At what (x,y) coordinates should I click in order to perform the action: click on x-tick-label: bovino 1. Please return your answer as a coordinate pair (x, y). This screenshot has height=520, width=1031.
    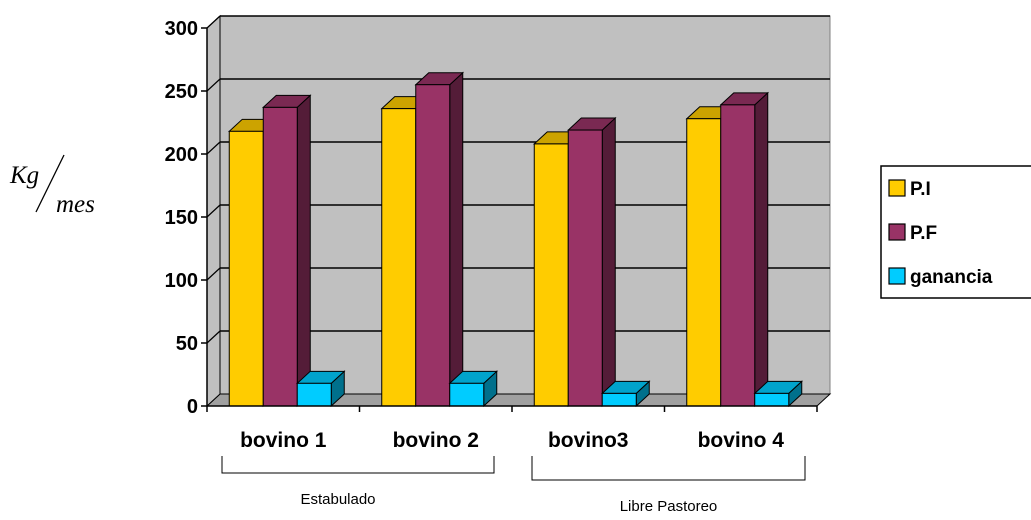
    Looking at the image, I should click on (283, 440).